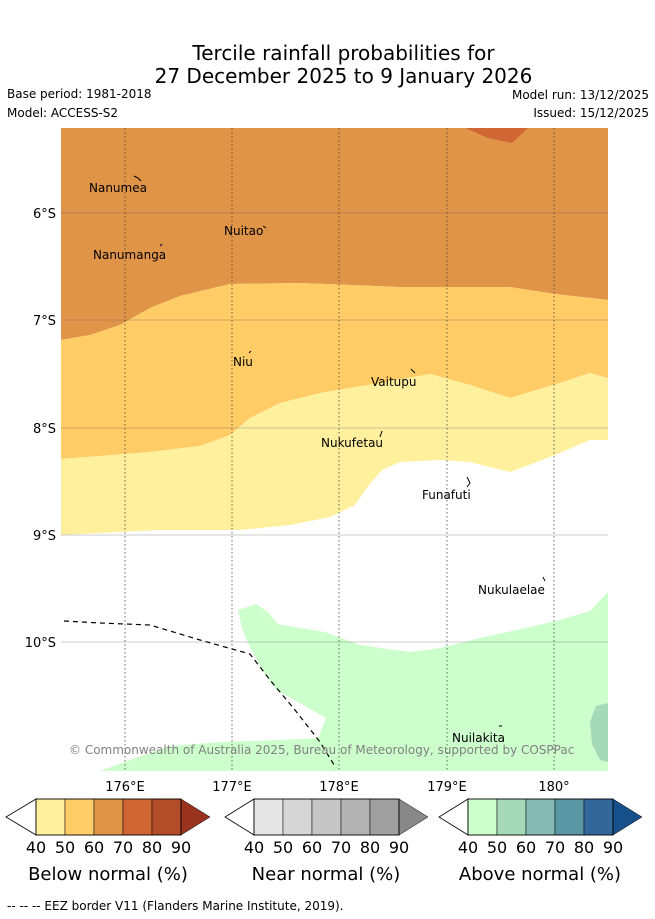 The width and height of the screenshot is (655, 919). I want to click on lat-label-6s: 6°S, so click(44, 214).